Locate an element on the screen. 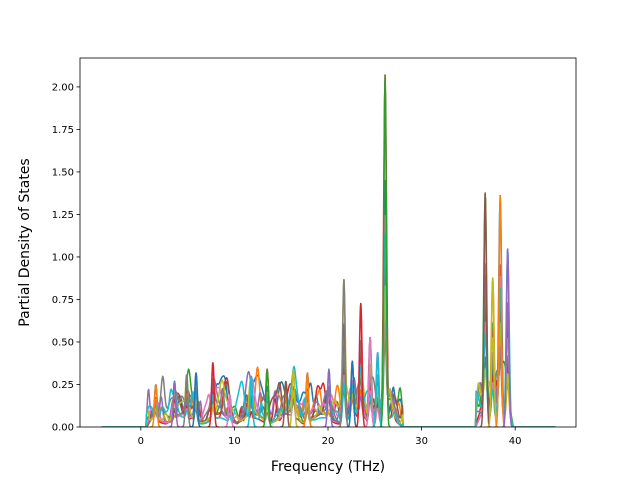 This screenshot has height=485, width=640. y-tick-label: 0.25 is located at coordinates (63, 385).